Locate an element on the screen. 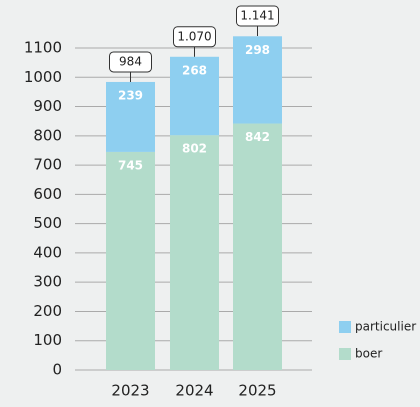 This screenshot has height=407, width=420. segment-label: 298 is located at coordinates (257, 50).